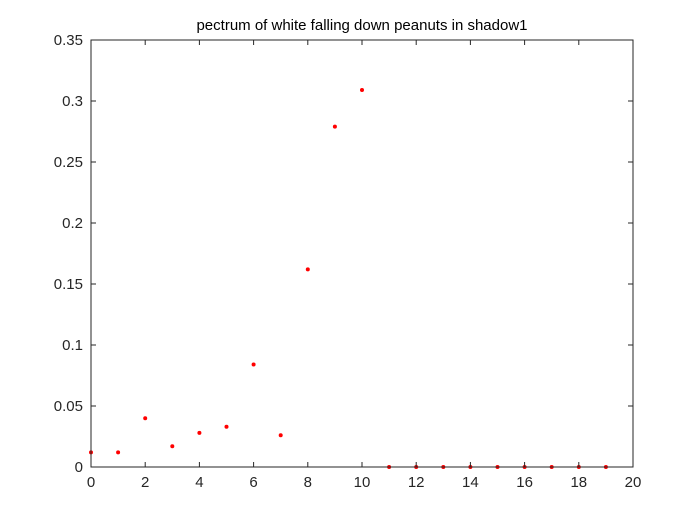 The width and height of the screenshot is (700, 530). I want to click on y-tick-label: 0.05, so click(68, 406).